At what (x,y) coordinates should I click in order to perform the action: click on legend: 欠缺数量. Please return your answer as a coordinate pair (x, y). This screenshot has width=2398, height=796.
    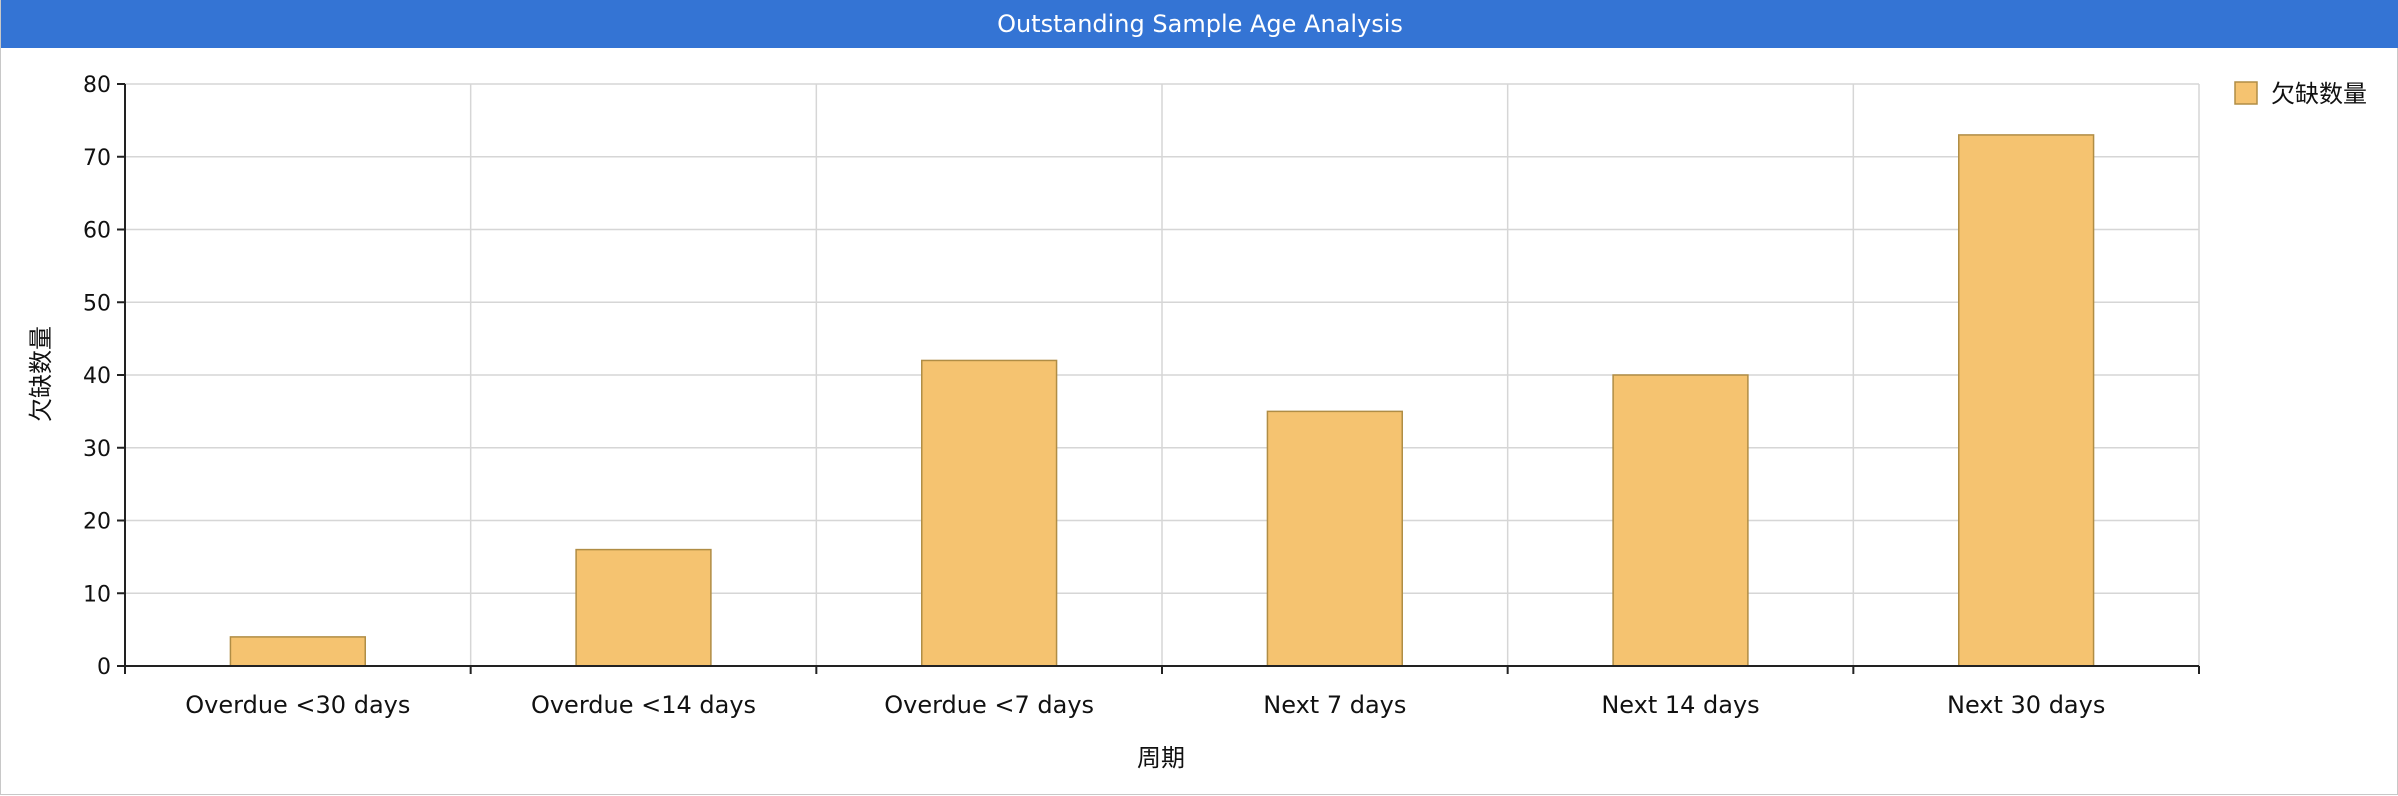
    Looking at the image, I should click on (2300, 94).